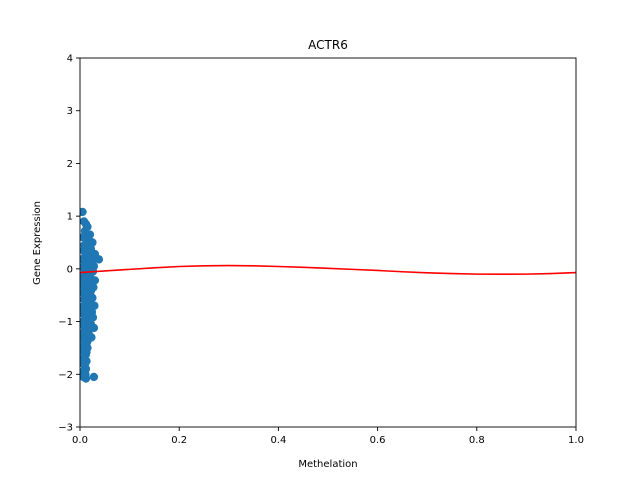 The width and height of the screenshot is (640, 480). Describe the element at coordinates (70, 217) in the screenshot. I see `y-tick-label: 1` at that location.